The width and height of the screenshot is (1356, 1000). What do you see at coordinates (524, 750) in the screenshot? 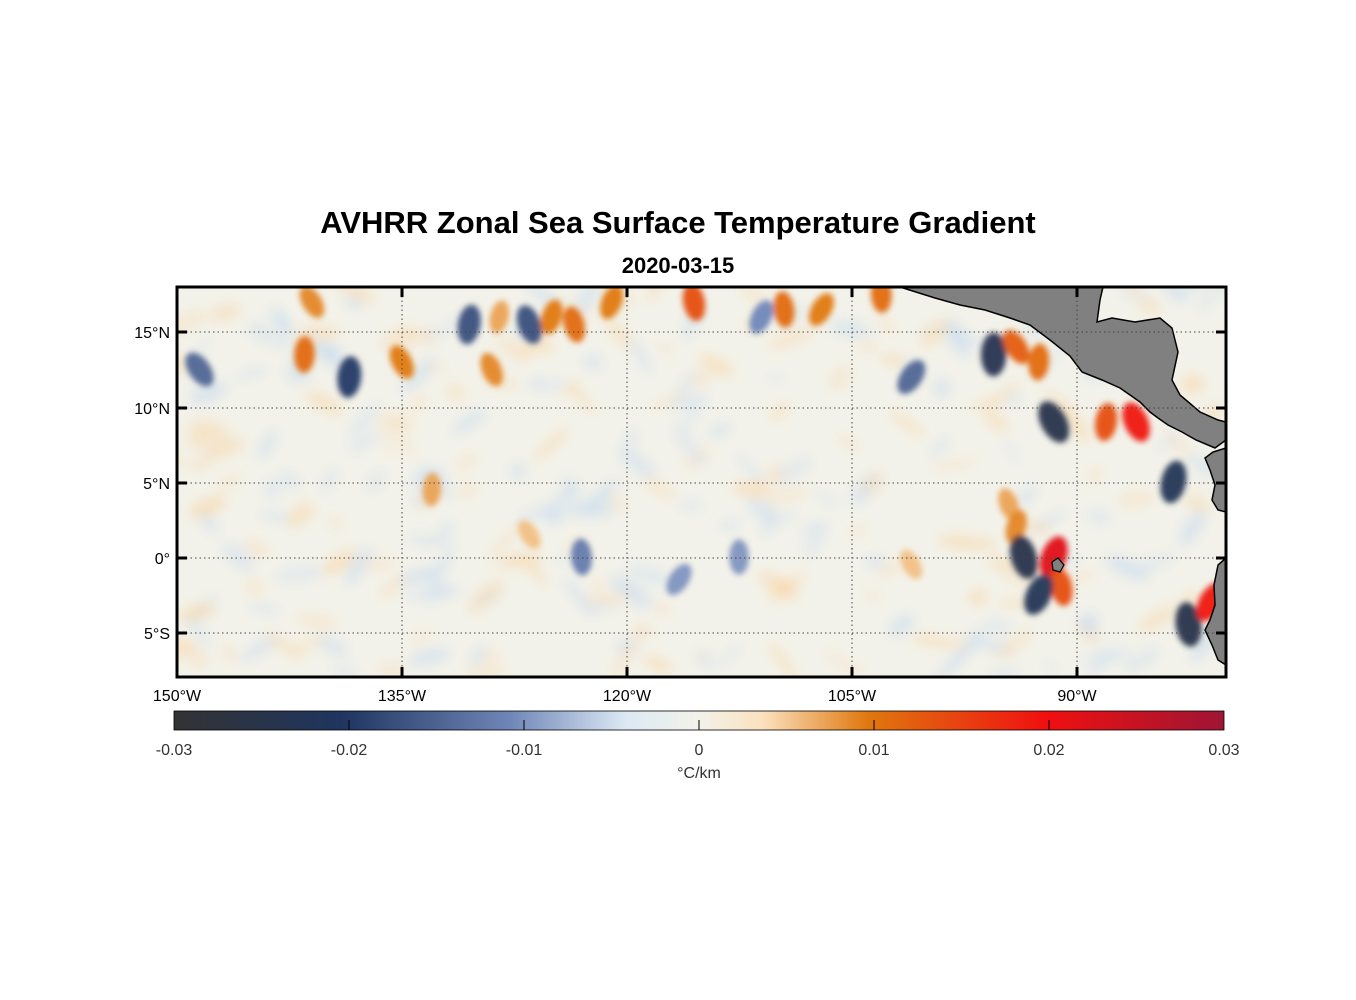
I see `colorbar-tick-label: -0.01` at bounding box center [524, 750].